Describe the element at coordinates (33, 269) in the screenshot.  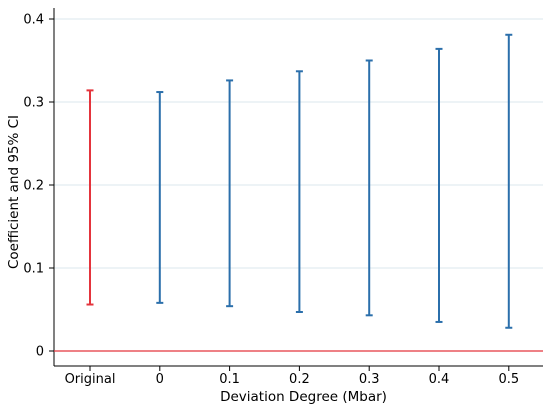
I see `y-tick-label: 0.1` at that location.